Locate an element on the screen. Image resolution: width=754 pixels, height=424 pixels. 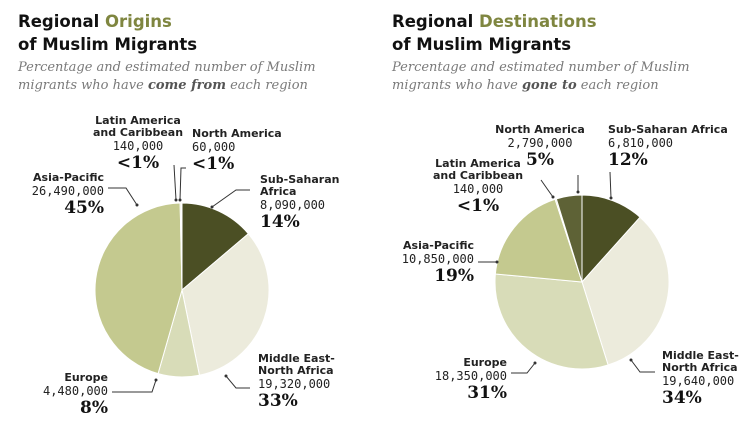
slice-label: Europe 18,350,000 31% is located at coordinates (471, 380).